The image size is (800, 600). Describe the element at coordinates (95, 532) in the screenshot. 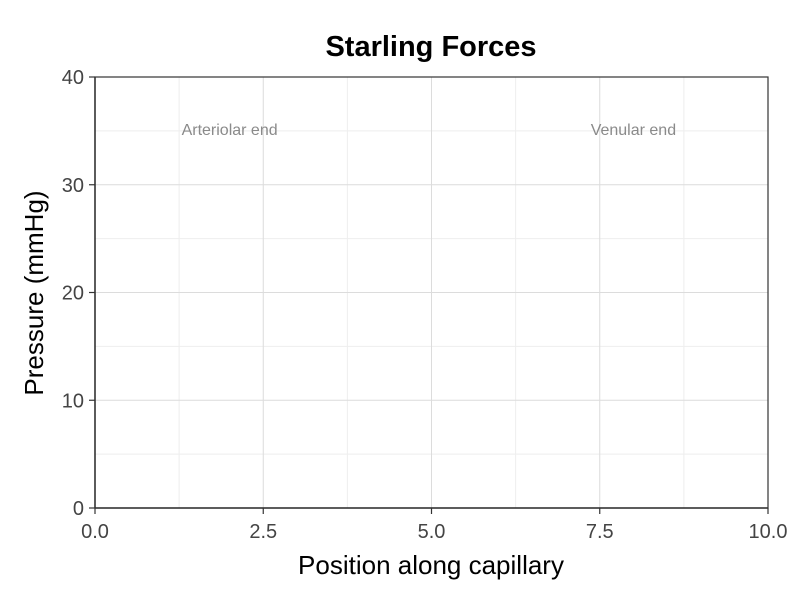

I see `x-tick-label: 0.0` at that location.